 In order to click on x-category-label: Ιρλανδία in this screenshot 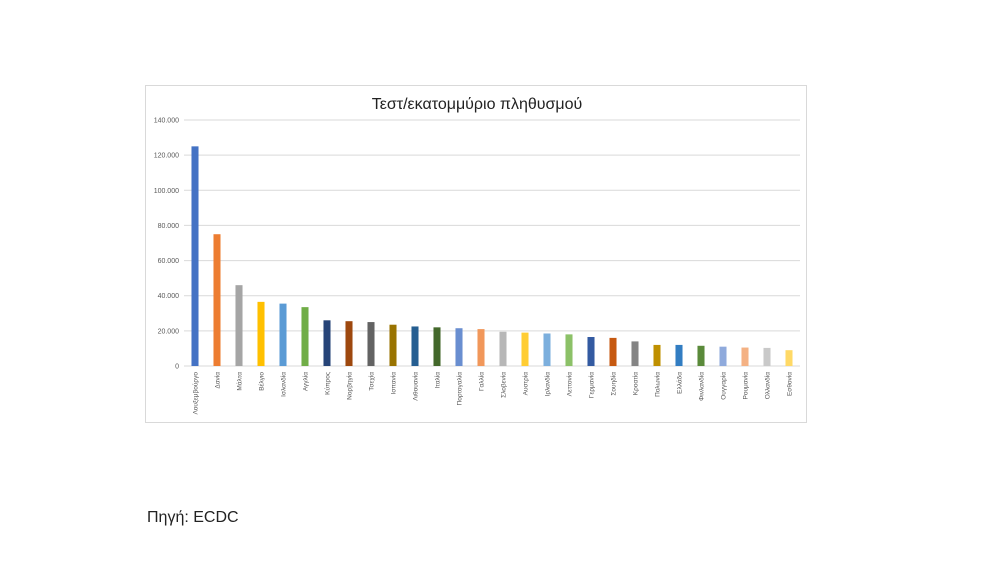, I will do `click(548, 384)`.